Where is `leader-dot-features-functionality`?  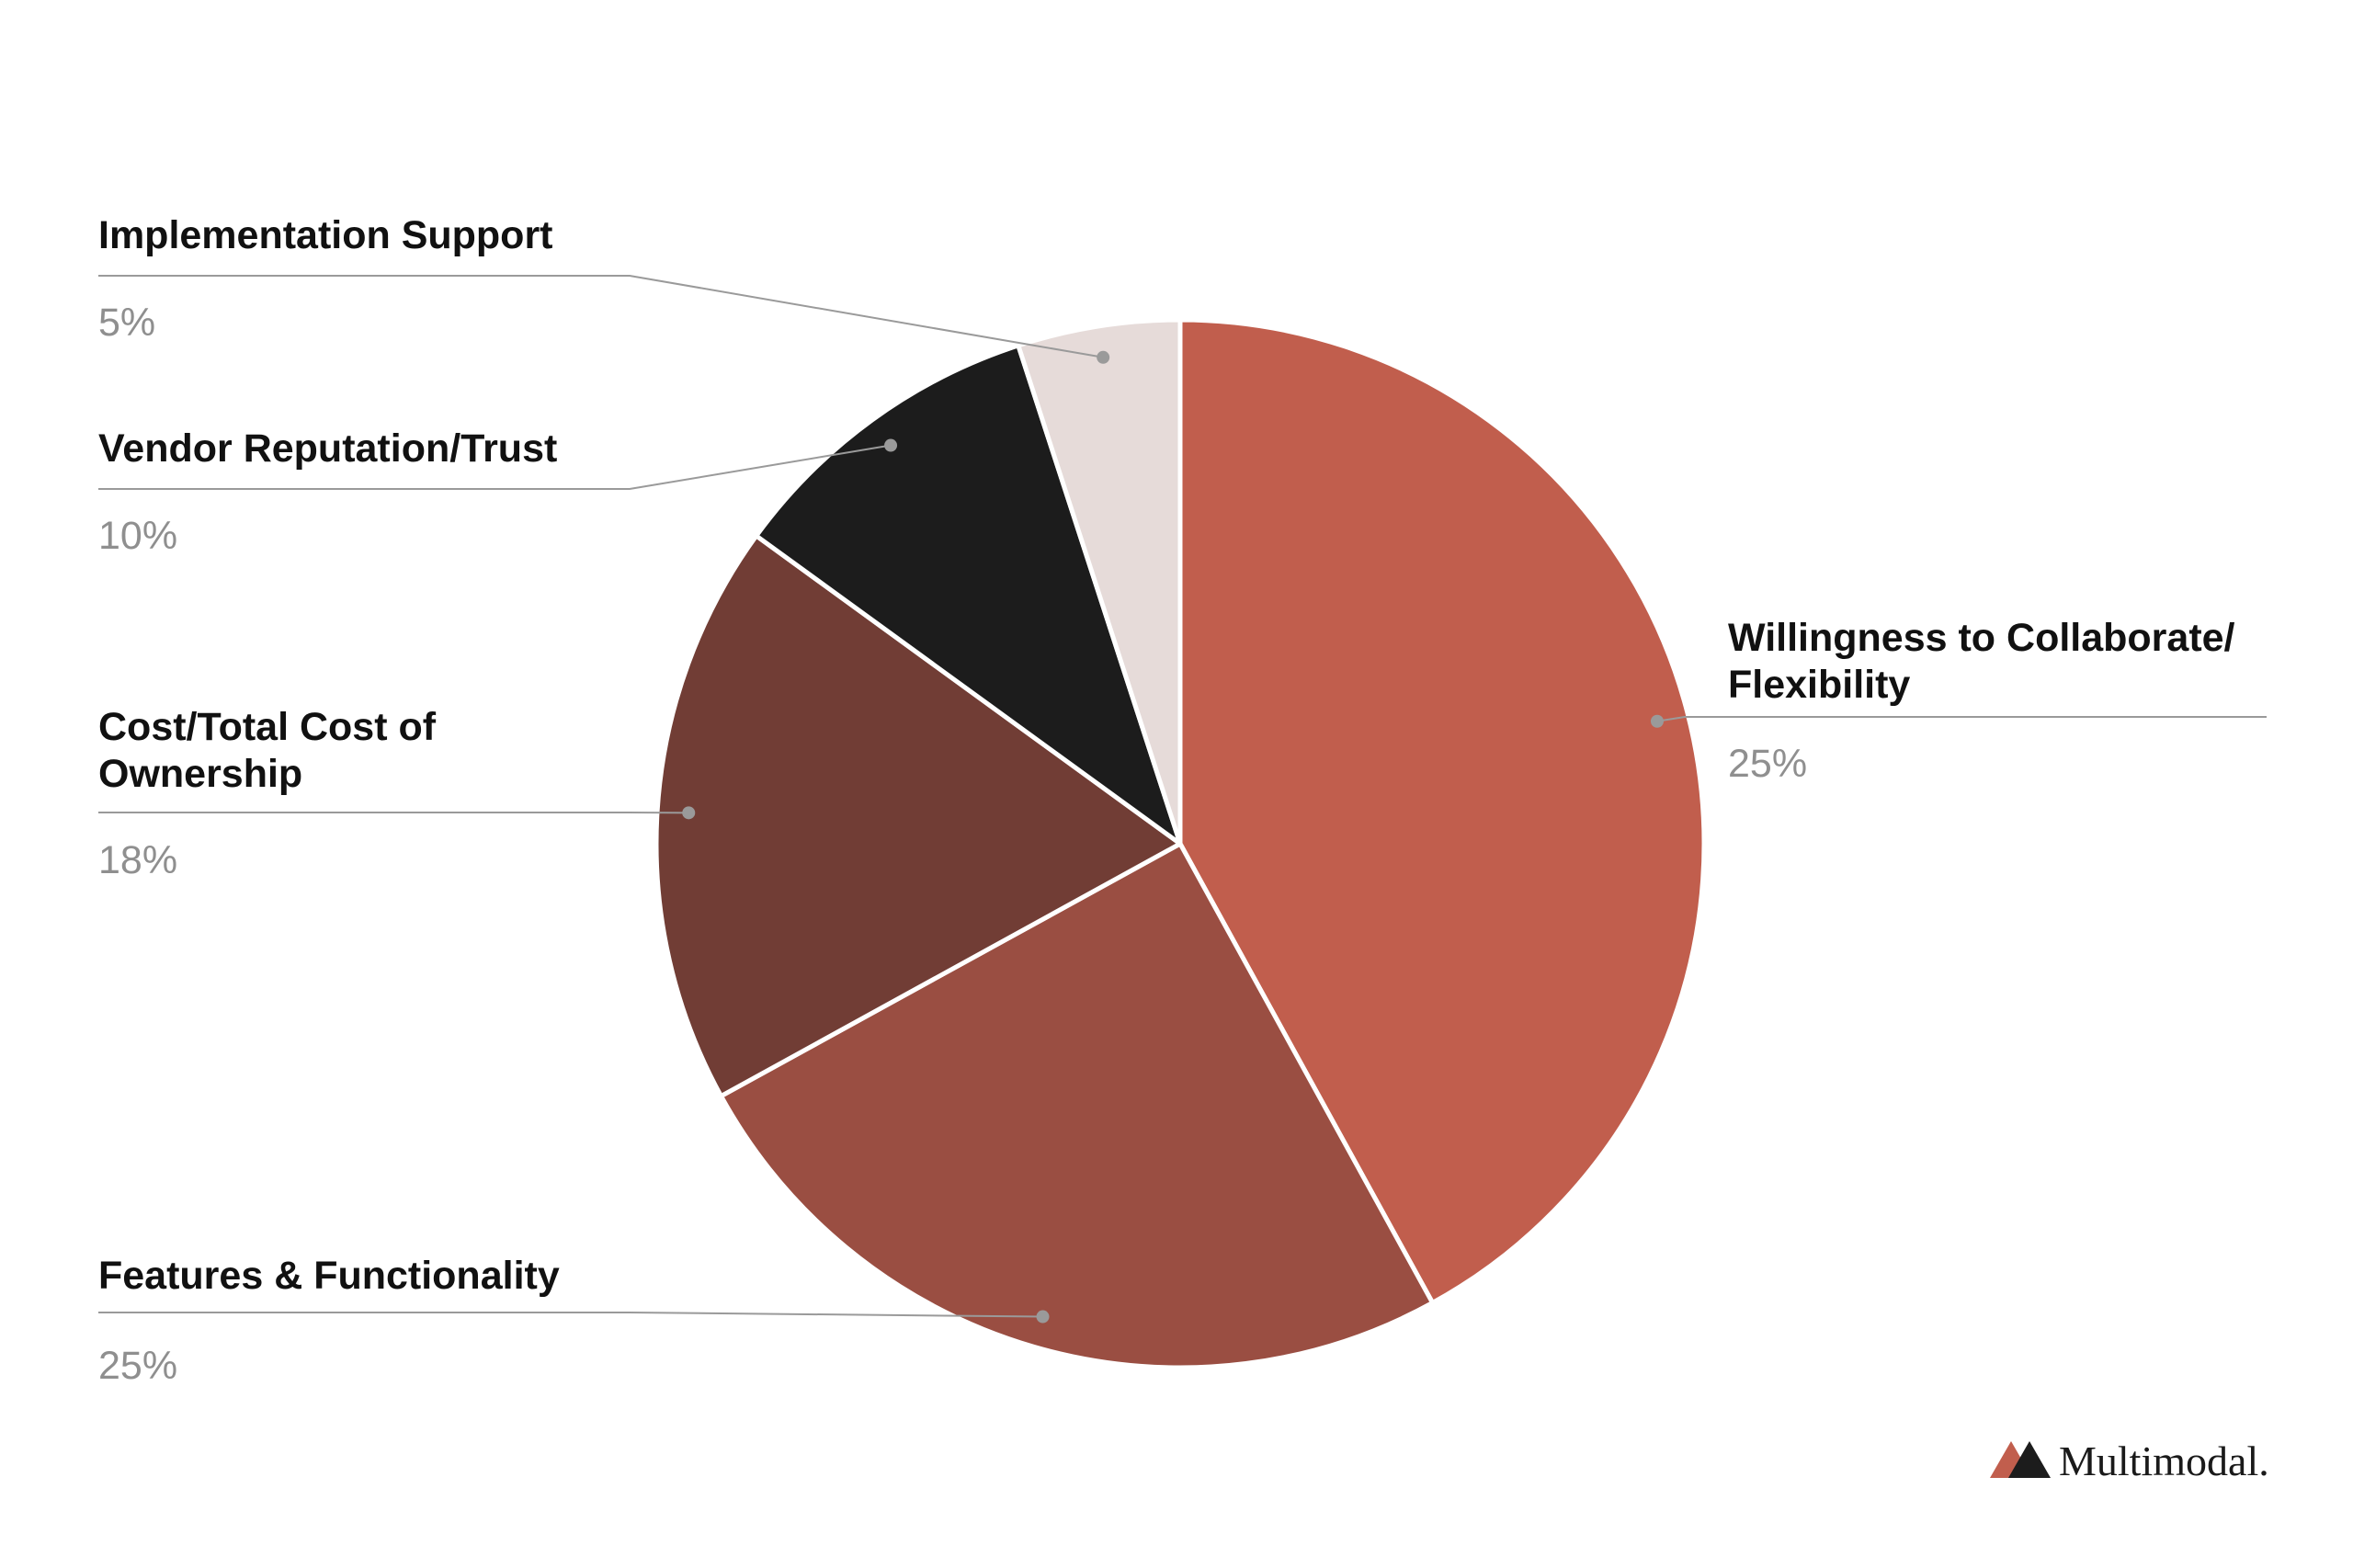 leader-dot-features-functionality is located at coordinates (1043, 1317).